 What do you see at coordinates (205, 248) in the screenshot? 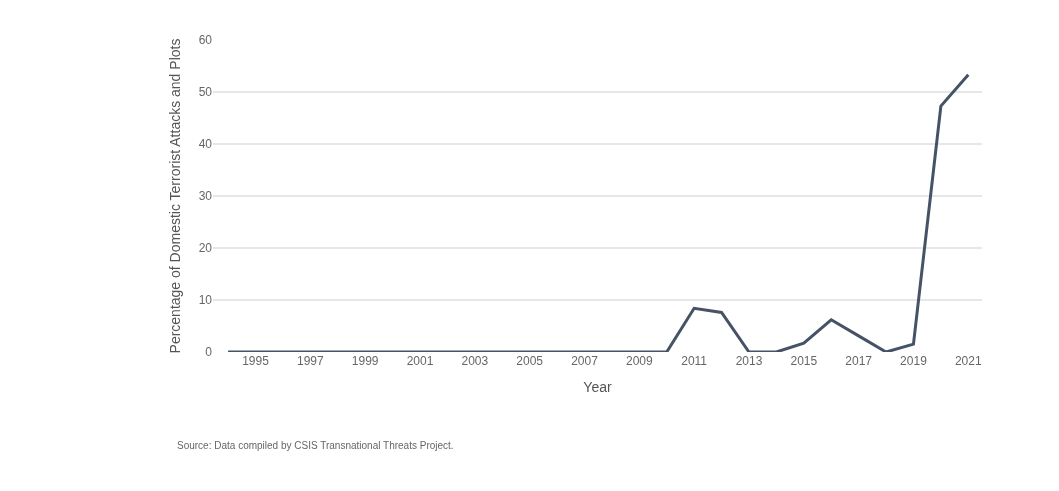
I see `y-tick-label: 20` at bounding box center [205, 248].